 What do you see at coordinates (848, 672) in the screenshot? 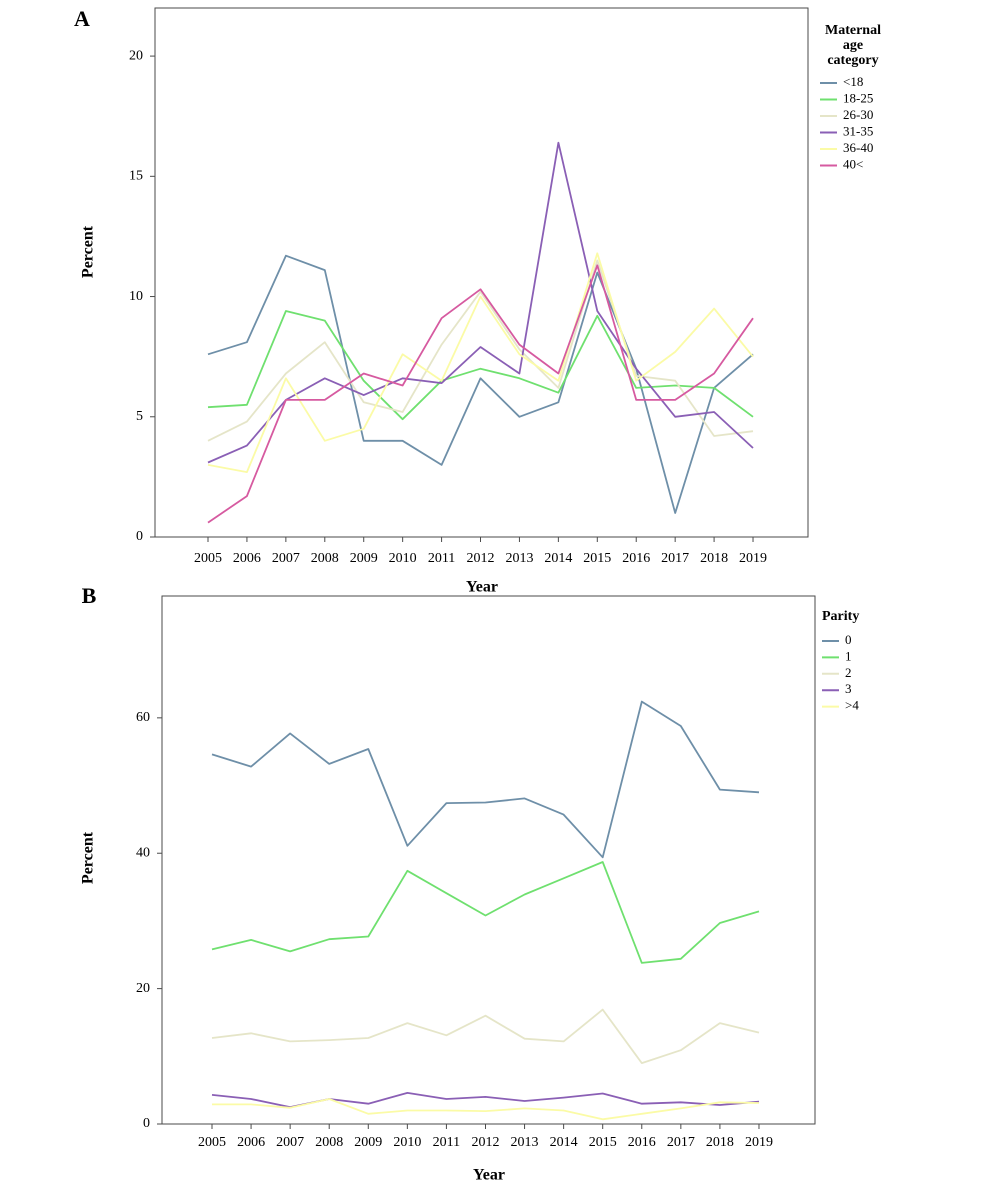
I see `legend-label: 2` at bounding box center [848, 672].